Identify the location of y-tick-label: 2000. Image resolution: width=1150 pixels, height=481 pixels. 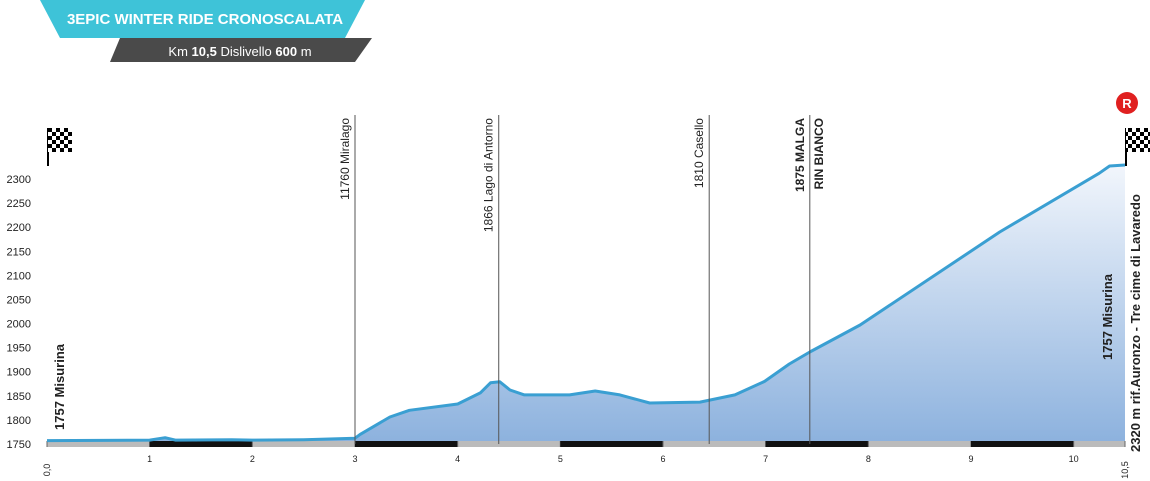
(19, 325).